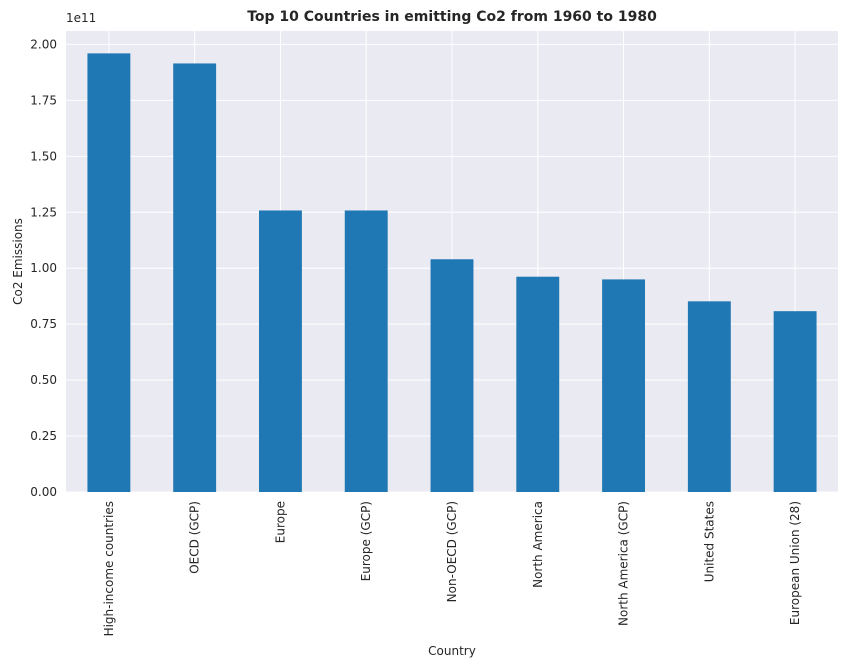 The height and width of the screenshot is (672, 849). I want to click on y-tick-label: 1.50, so click(43, 156).